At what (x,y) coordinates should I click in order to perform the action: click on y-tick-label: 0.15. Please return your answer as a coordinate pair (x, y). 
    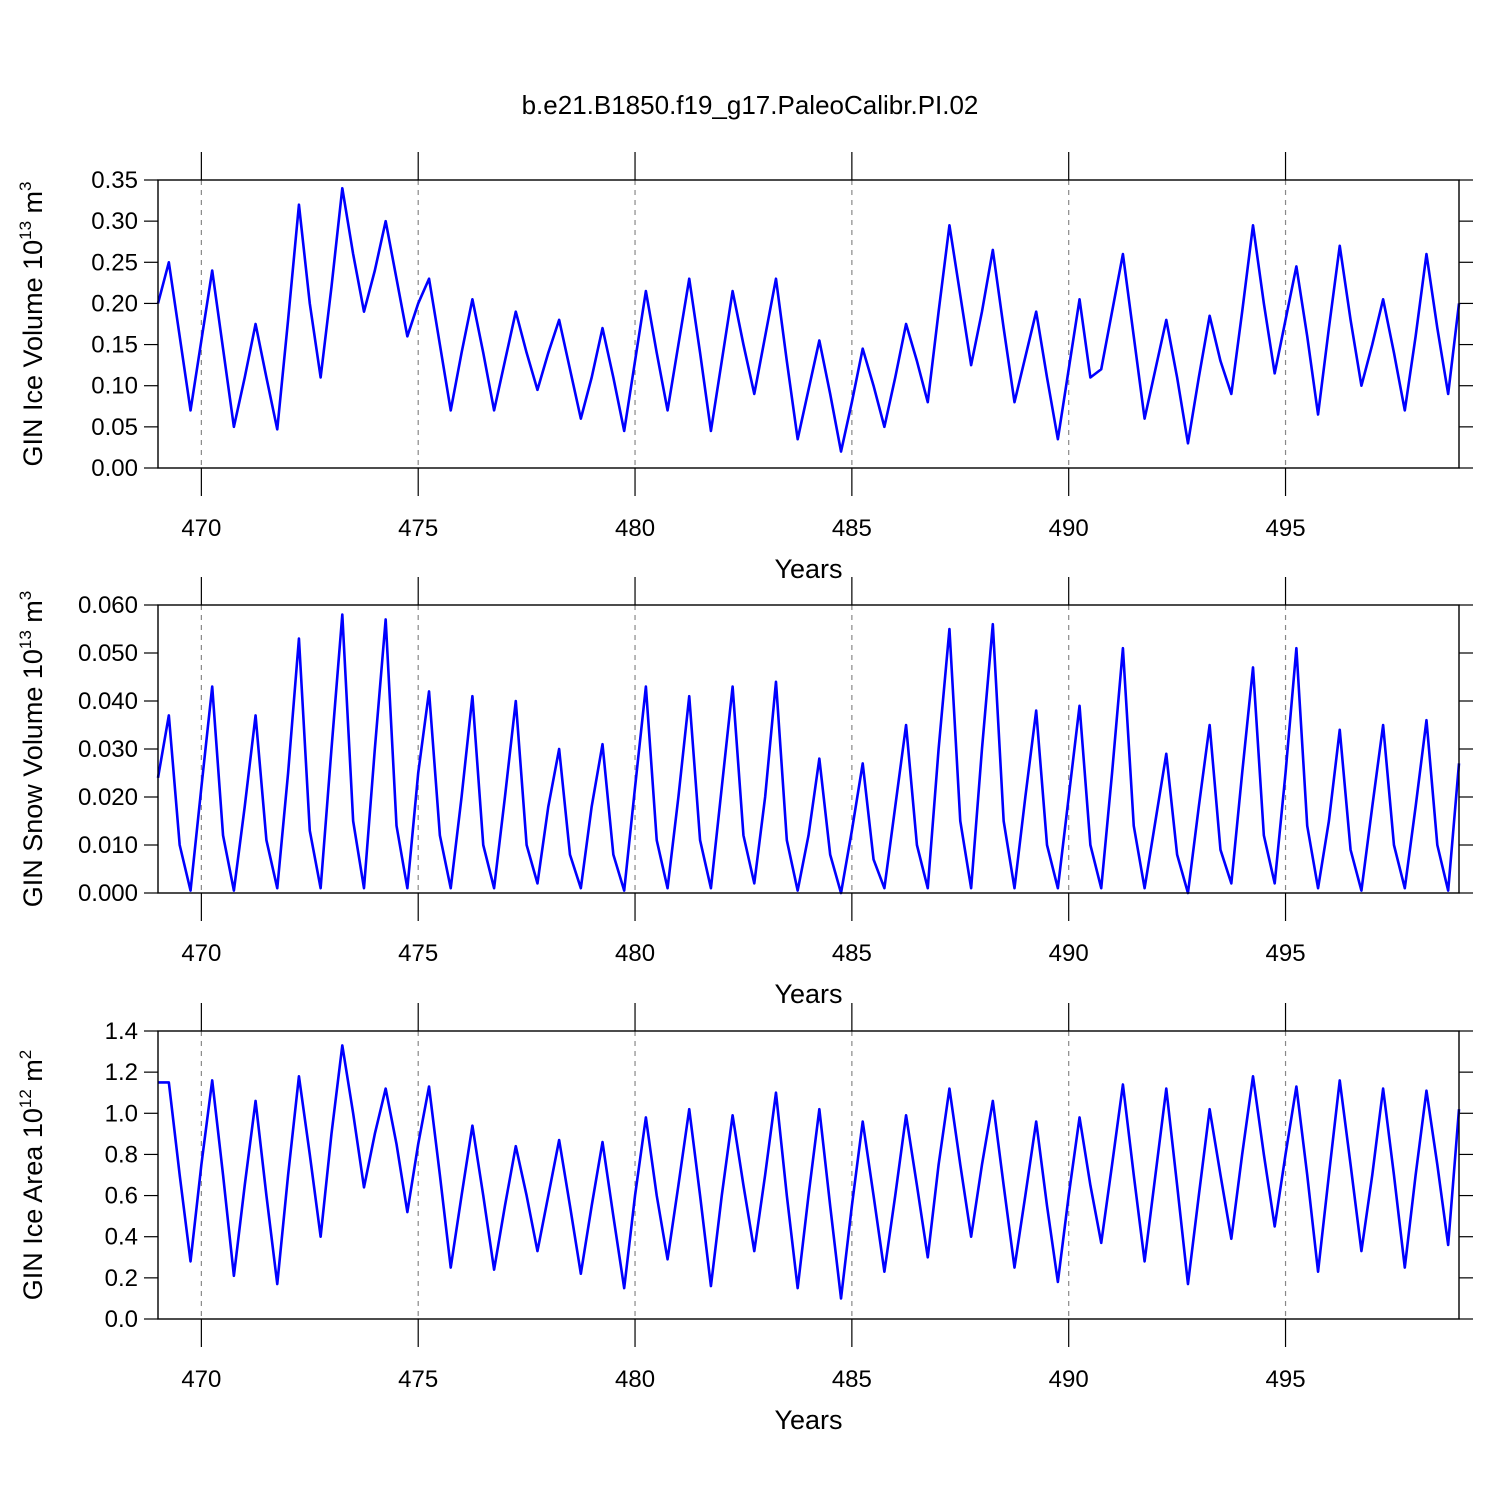
    Looking at the image, I should click on (114, 345).